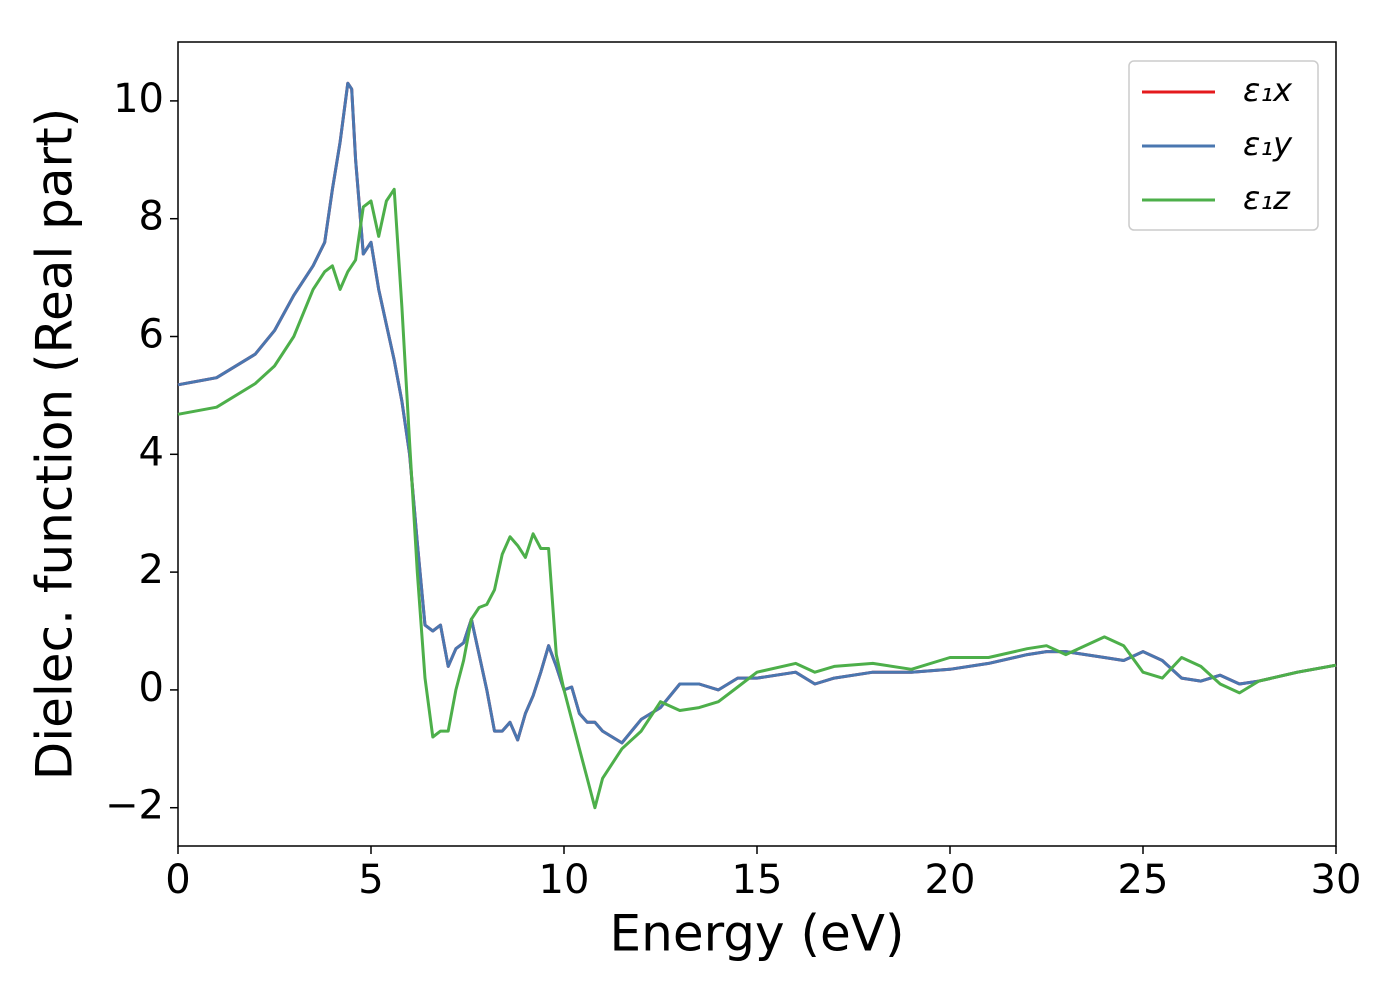 This screenshot has width=1400, height=1000. What do you see at coordinates (138, 99) in the screenshot?
I see `y-tick-label: 10` at bounding box center [138, 99].